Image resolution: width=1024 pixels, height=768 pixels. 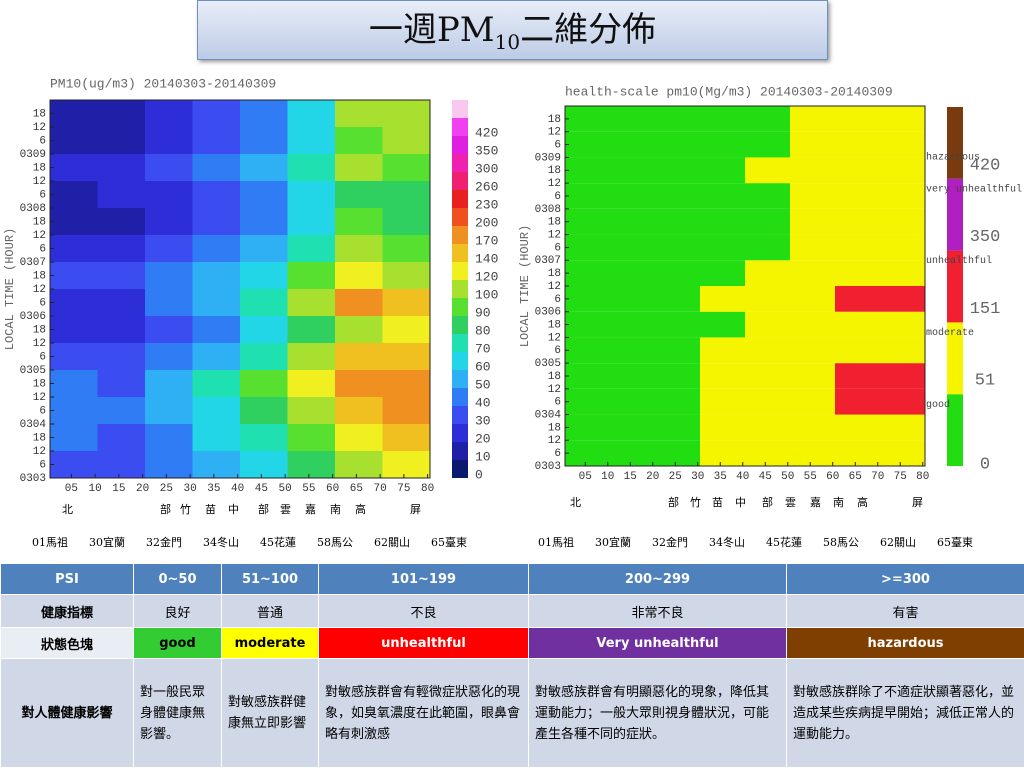 I want to click on table-cell: 良好, so click(x=177, y=611).